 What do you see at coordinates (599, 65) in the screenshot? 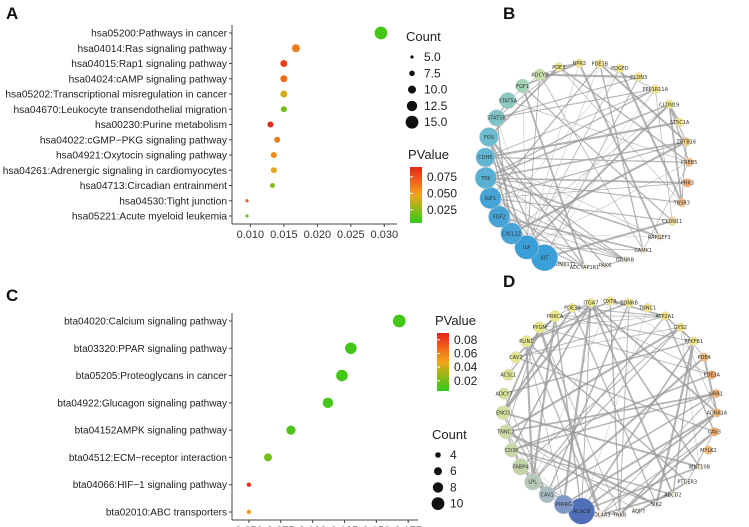
I see `network-node-label: PDE1B` at bounding box center [599, 65].